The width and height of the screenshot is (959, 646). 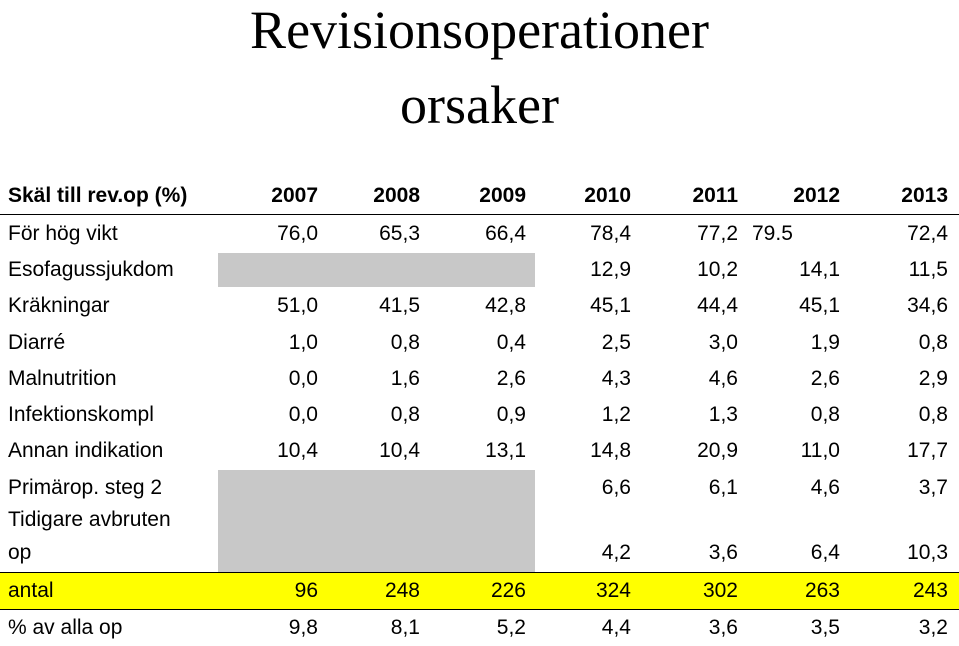 I want to click on table-row: Tidigare avbruten, so click(x=479, y=520).